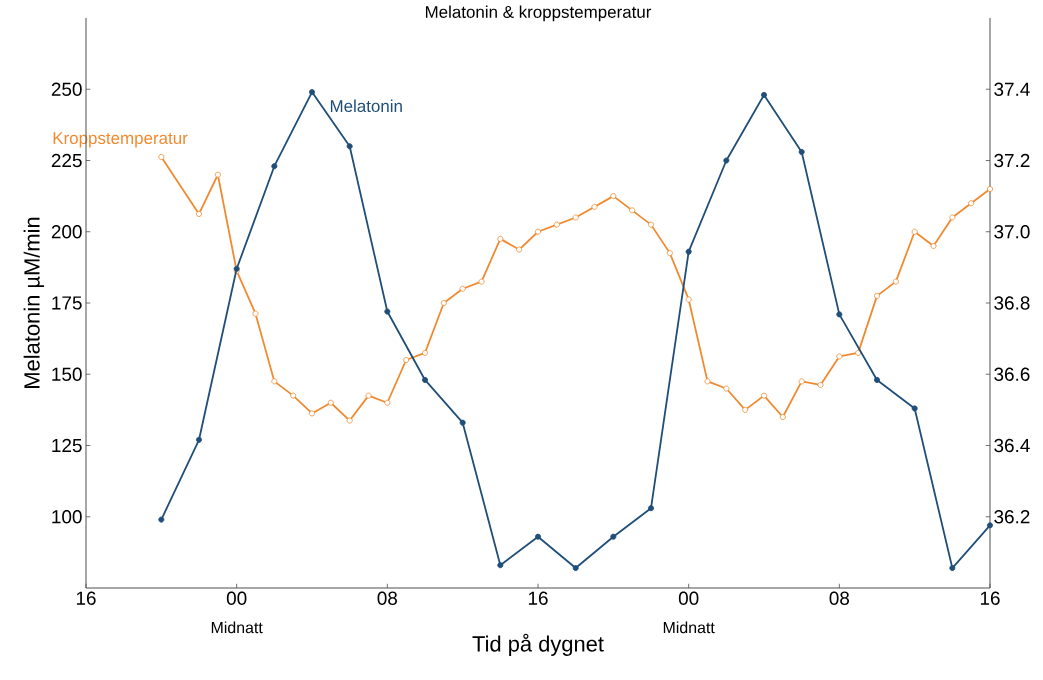 The image size is (1043, 680). I want to click on y-tick-label: 250, so click(66, 89).